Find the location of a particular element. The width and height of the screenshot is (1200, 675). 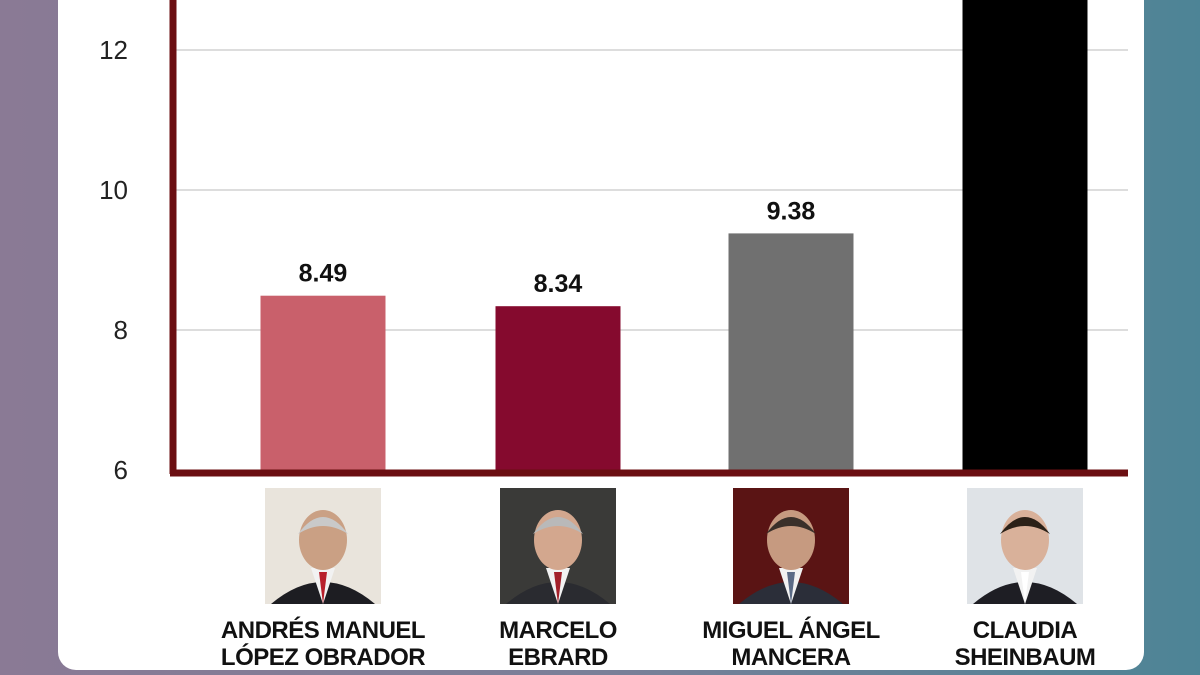

category-label: CLAUDIA is located at coordinates (1025, 630).